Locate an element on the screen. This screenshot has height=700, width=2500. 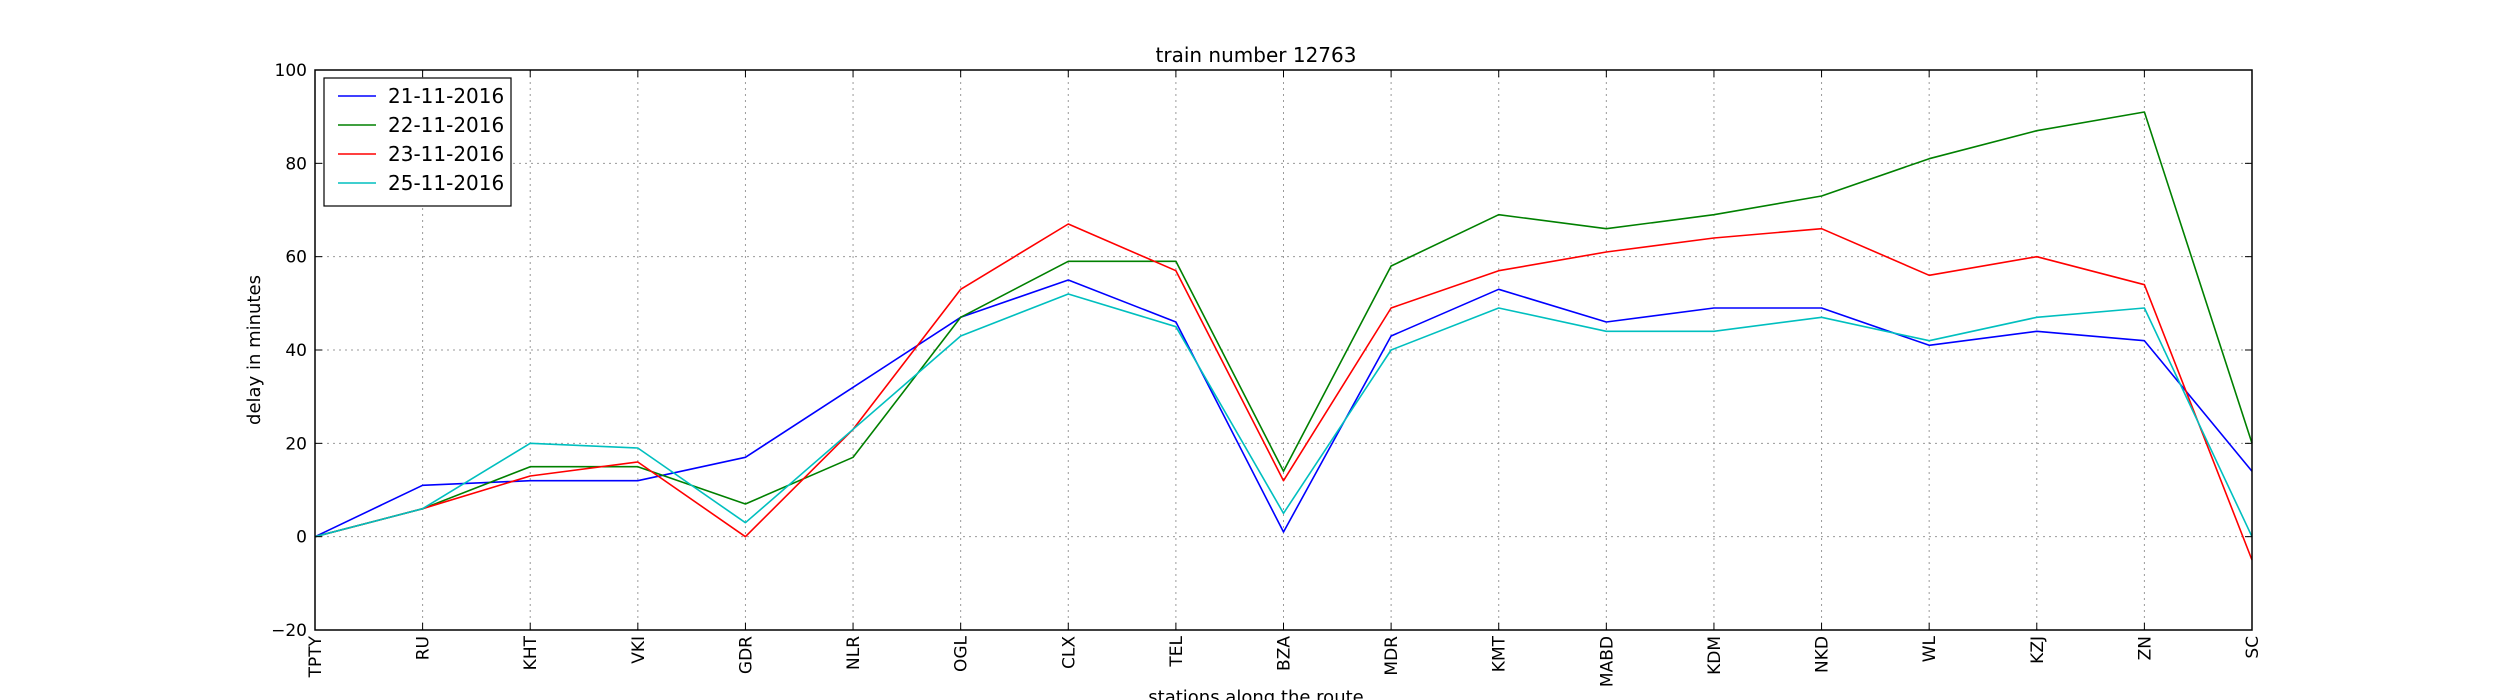
x-tick-label: MDR is located at coordinates (1392, 656).